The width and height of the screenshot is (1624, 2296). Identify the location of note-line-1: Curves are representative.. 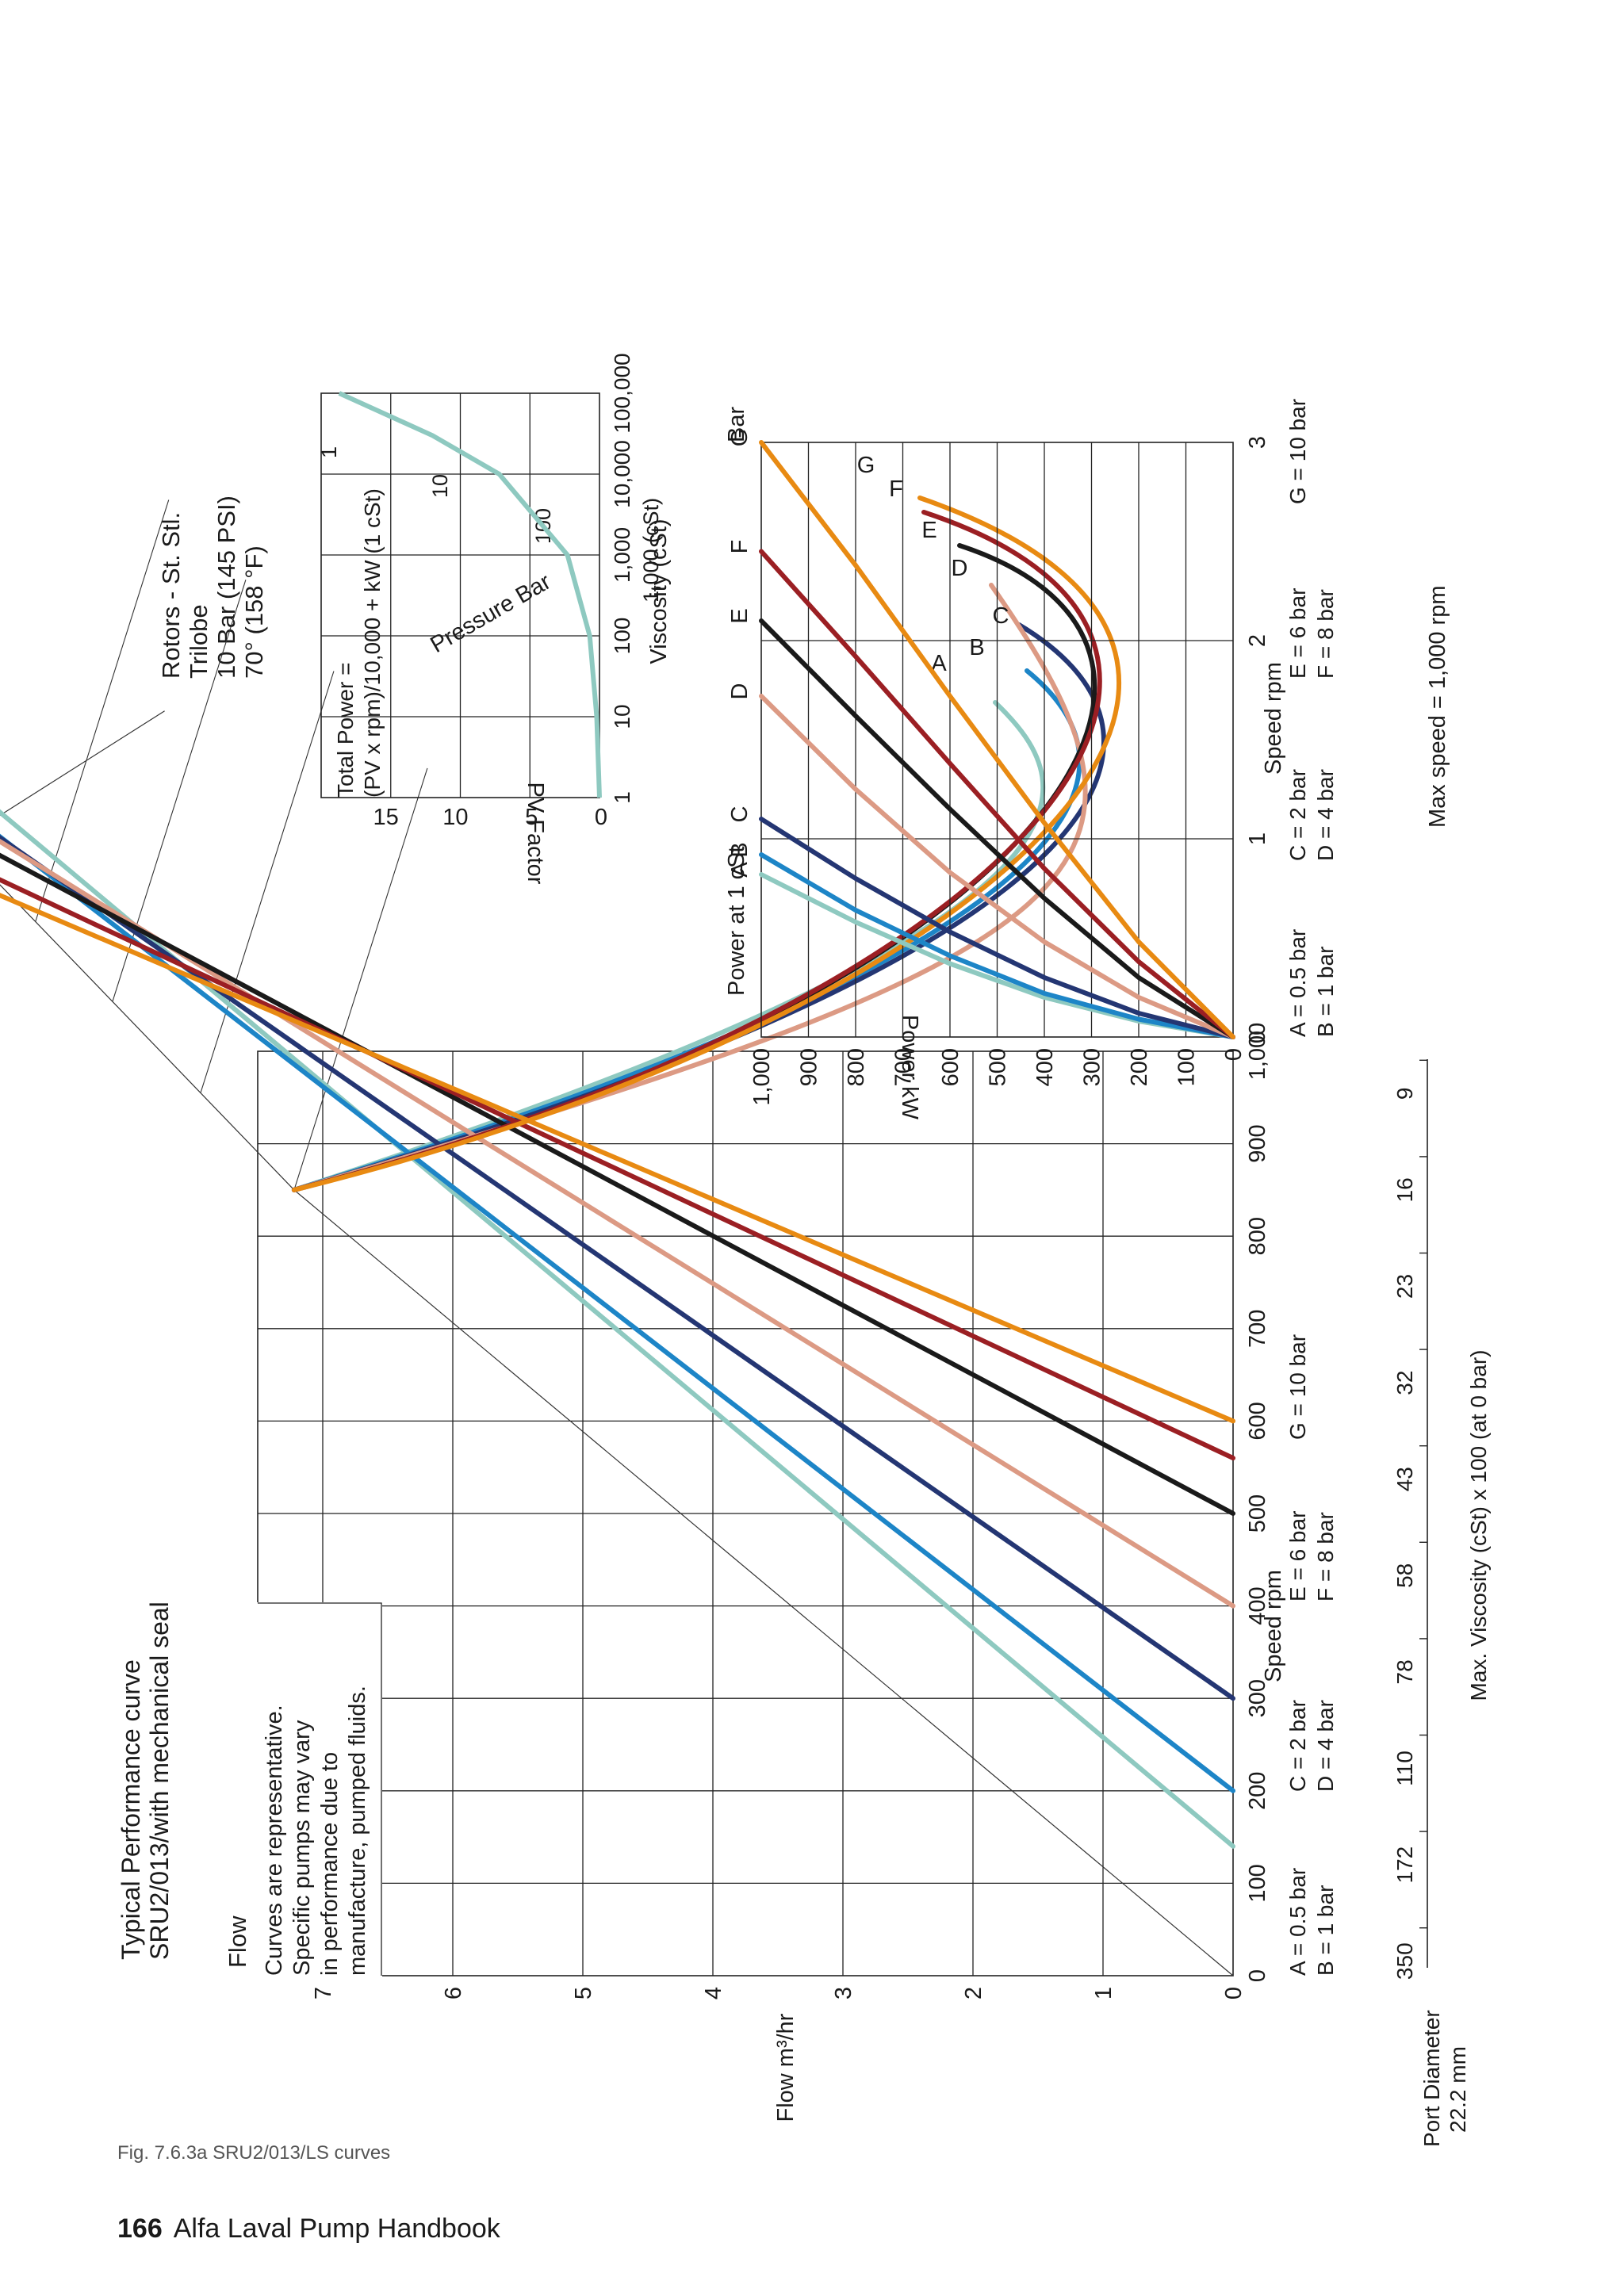
(274, 1841).